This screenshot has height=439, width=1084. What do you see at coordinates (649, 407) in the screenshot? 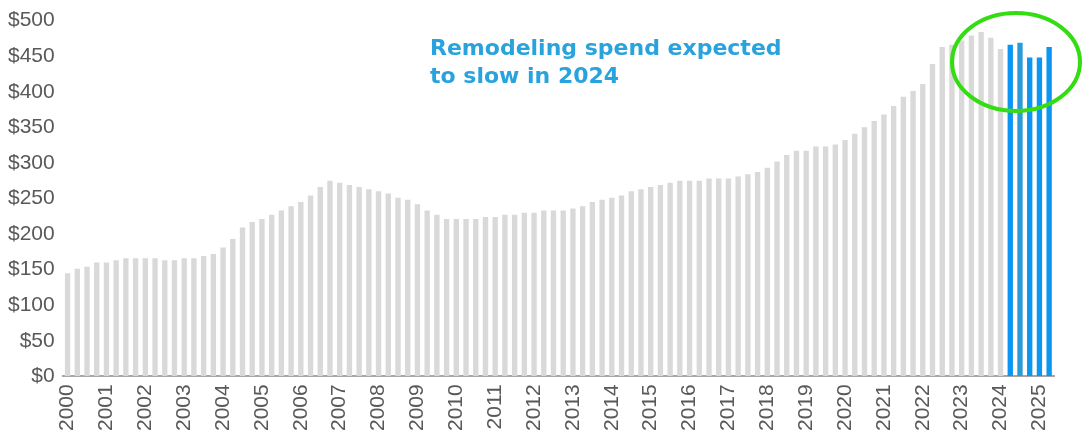
I see `x-tick-label: 2015` at bounding box center [649, 407].